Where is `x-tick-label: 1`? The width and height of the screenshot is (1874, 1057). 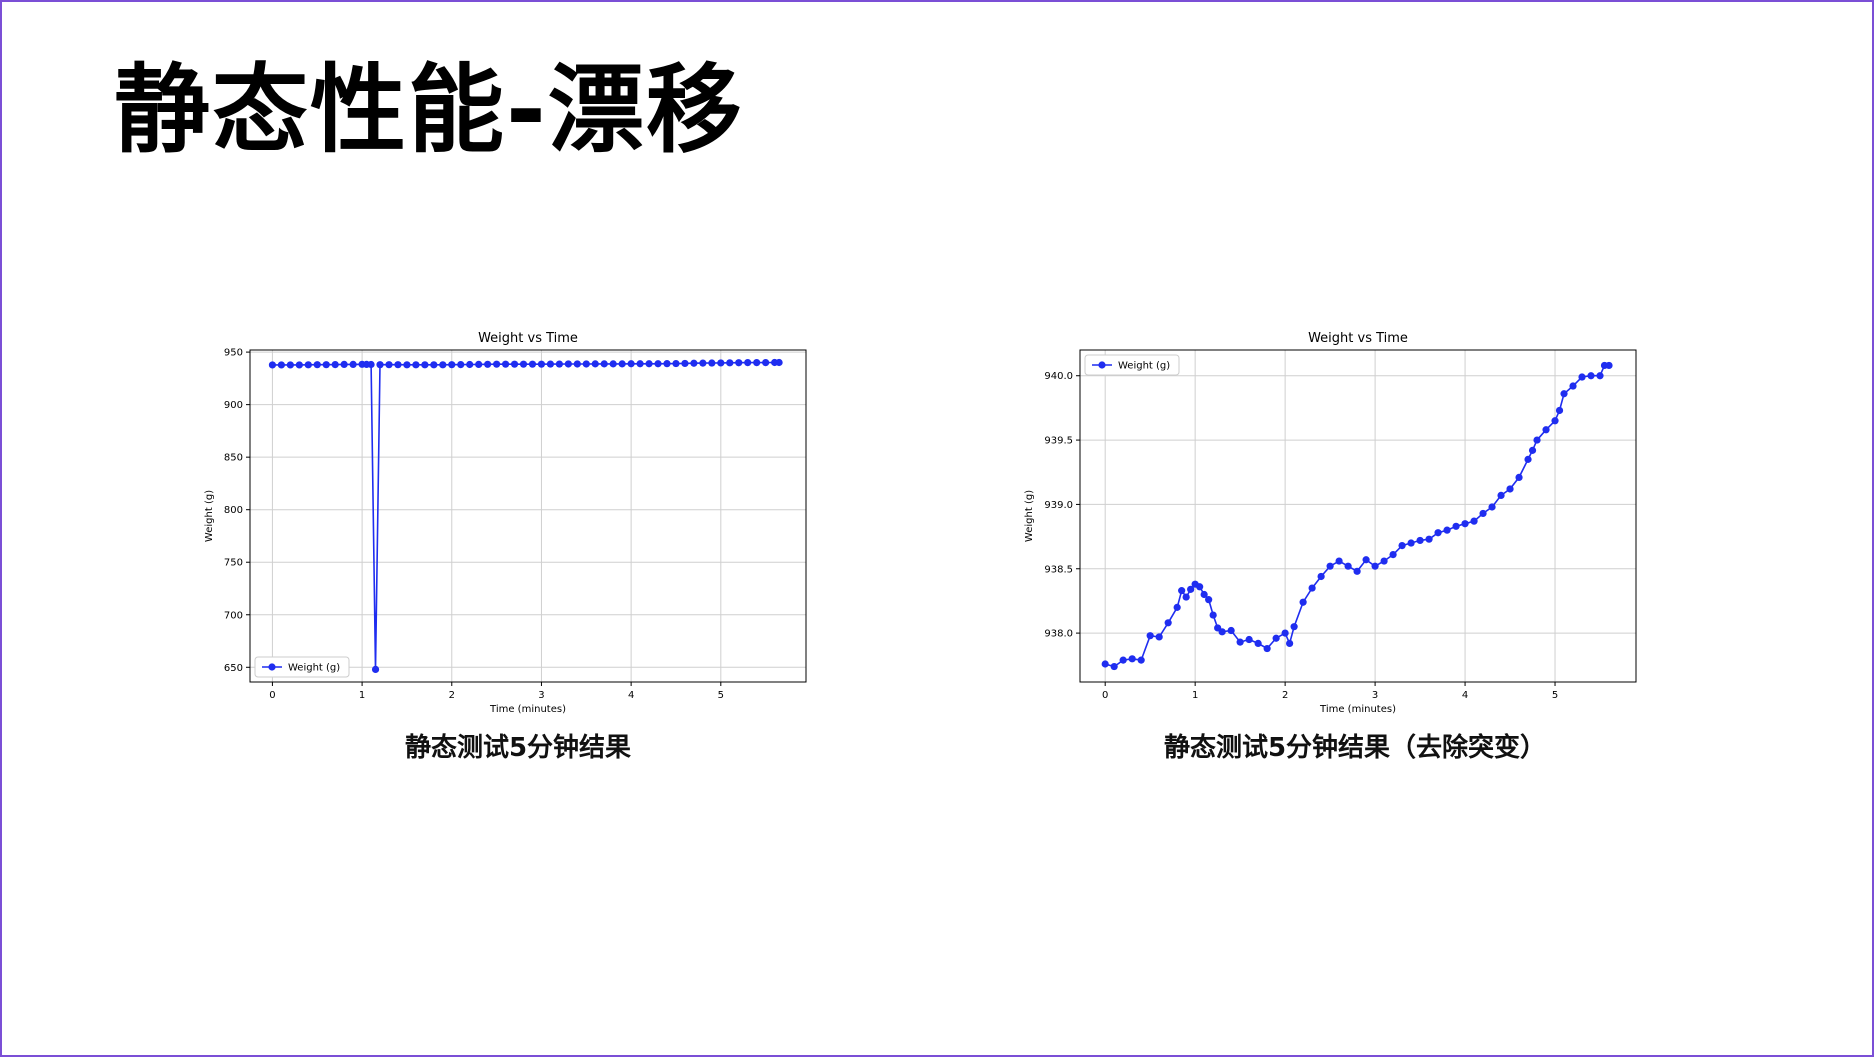
x-tick-label: 1 is located at coordinates (362, 695).